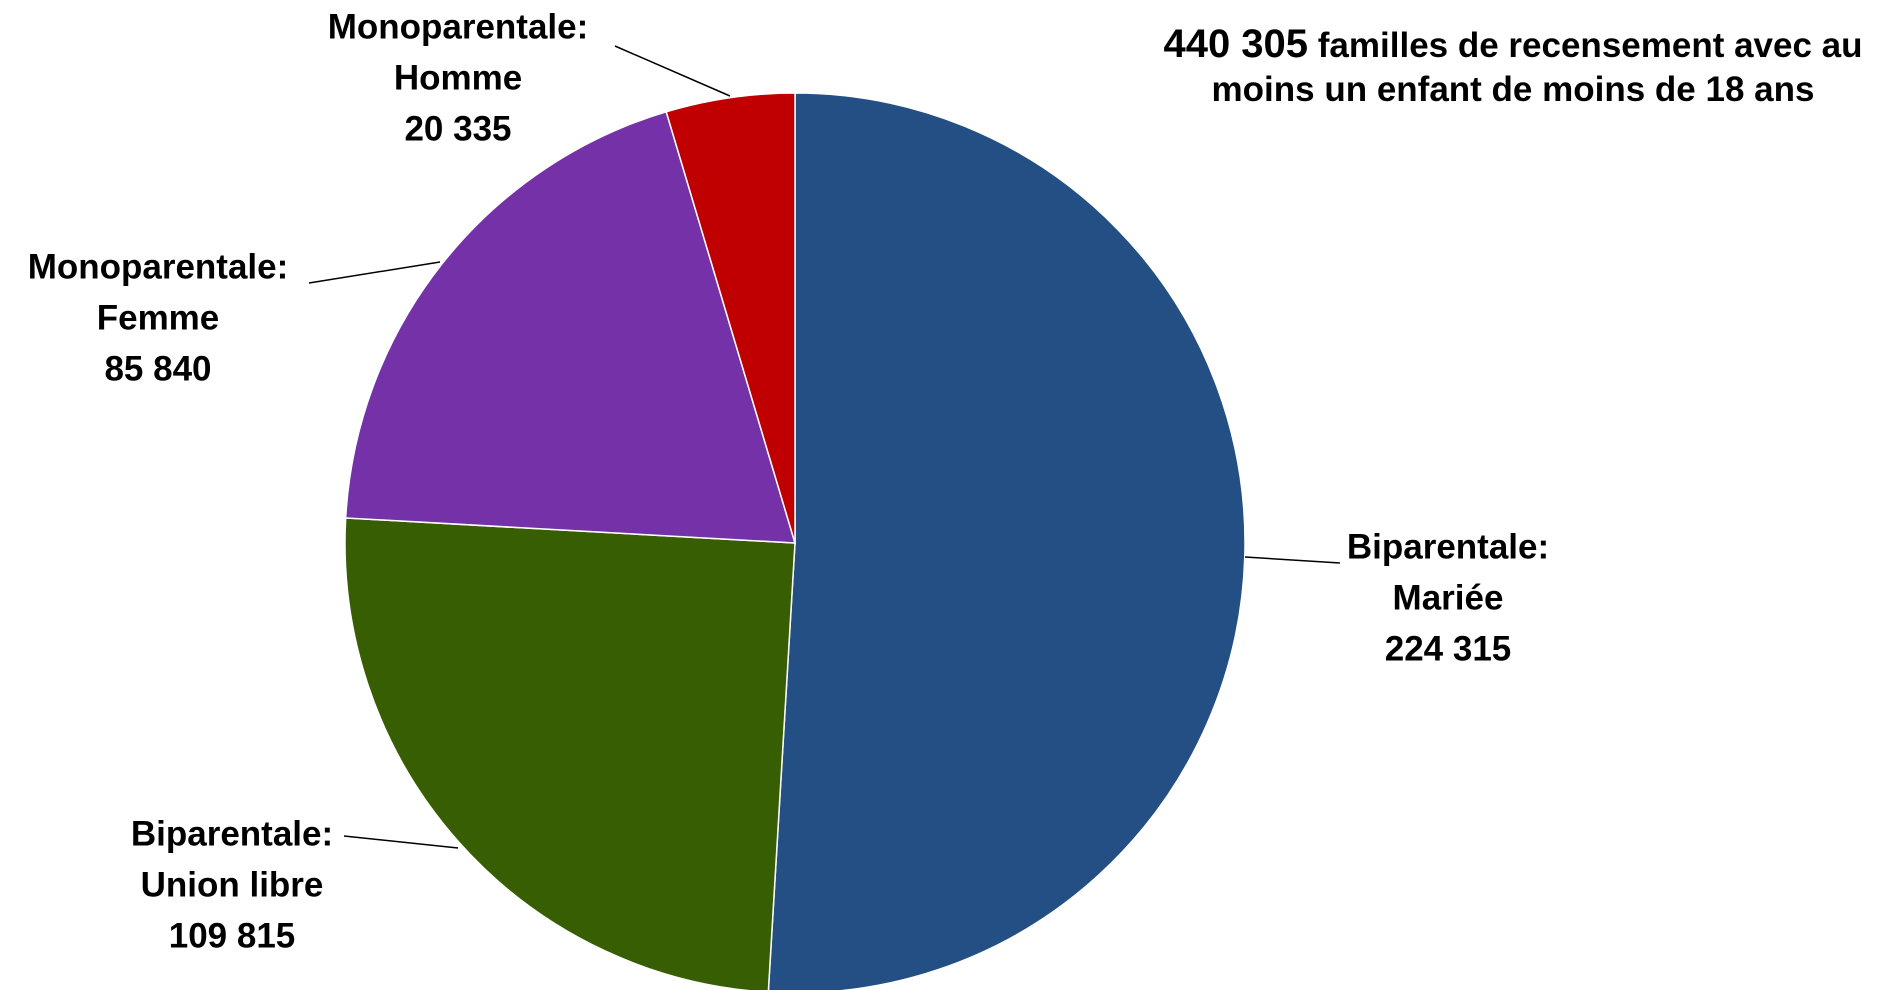 The image size is (1883, 990). I want to click on slice-label-subcategory-0: Mariée, so click(1448, 597).